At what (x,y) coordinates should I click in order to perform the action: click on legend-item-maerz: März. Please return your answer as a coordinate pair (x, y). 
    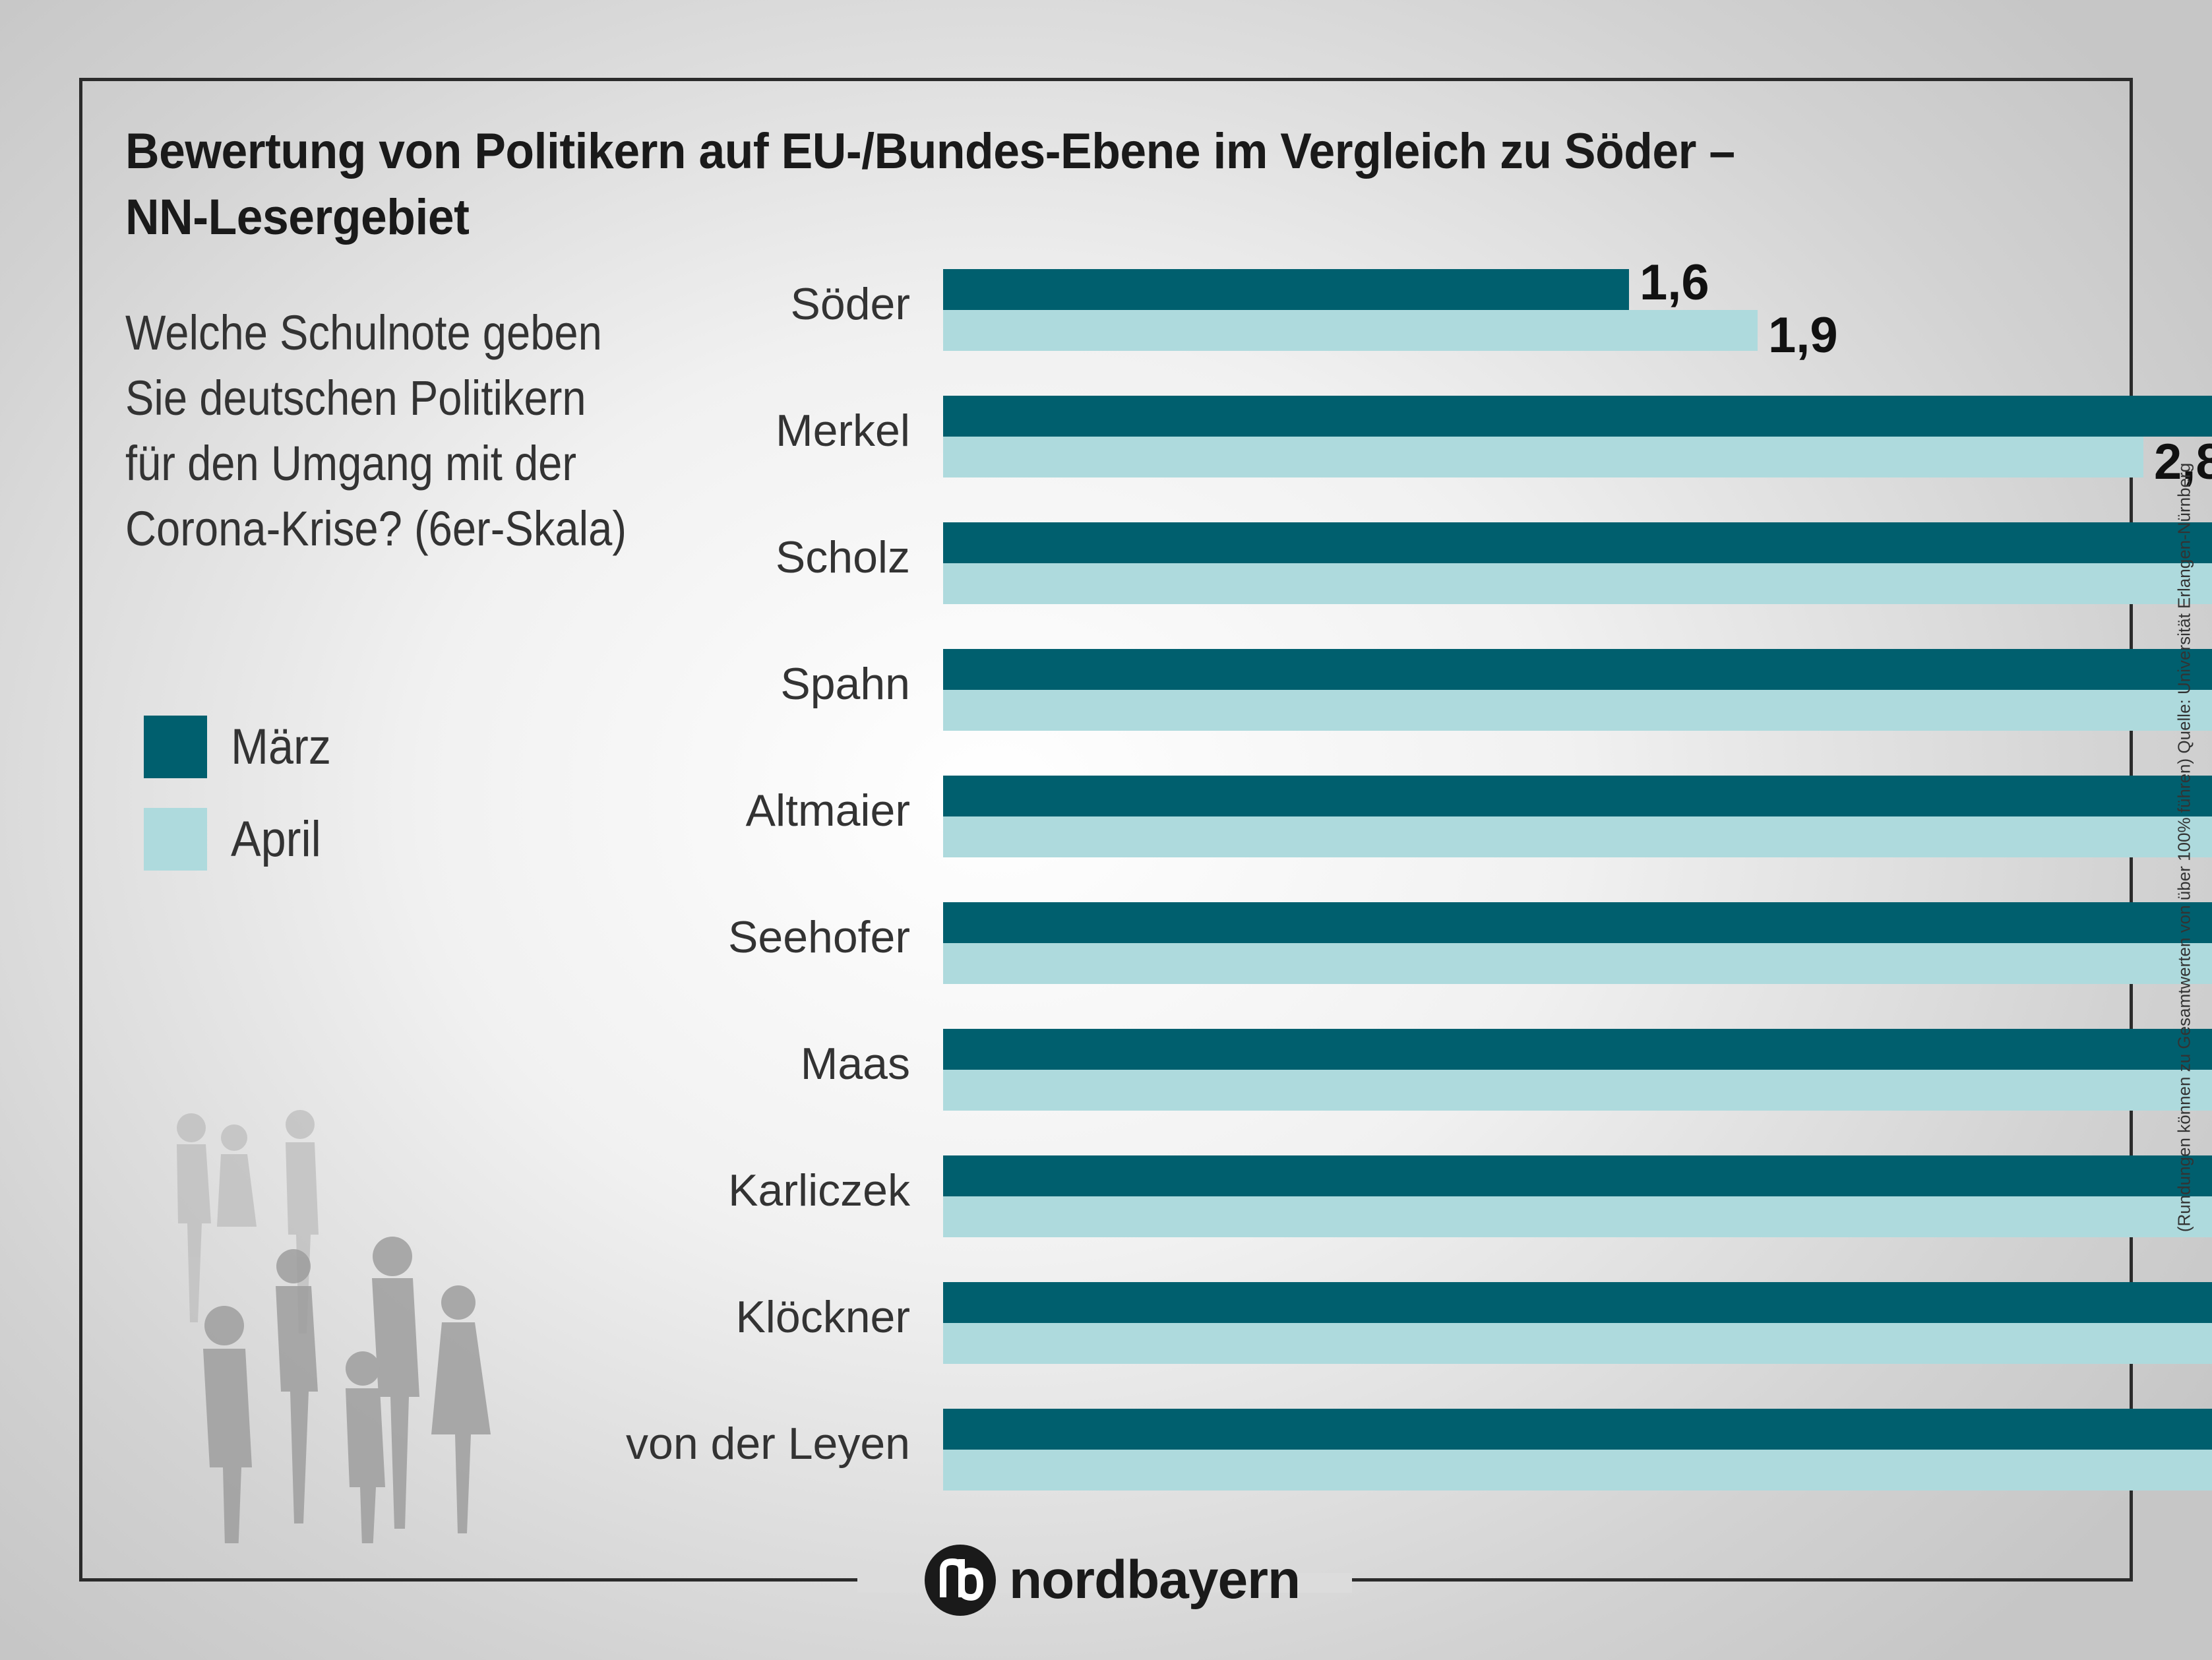
    Looking at the image, I should click on (243, 747).